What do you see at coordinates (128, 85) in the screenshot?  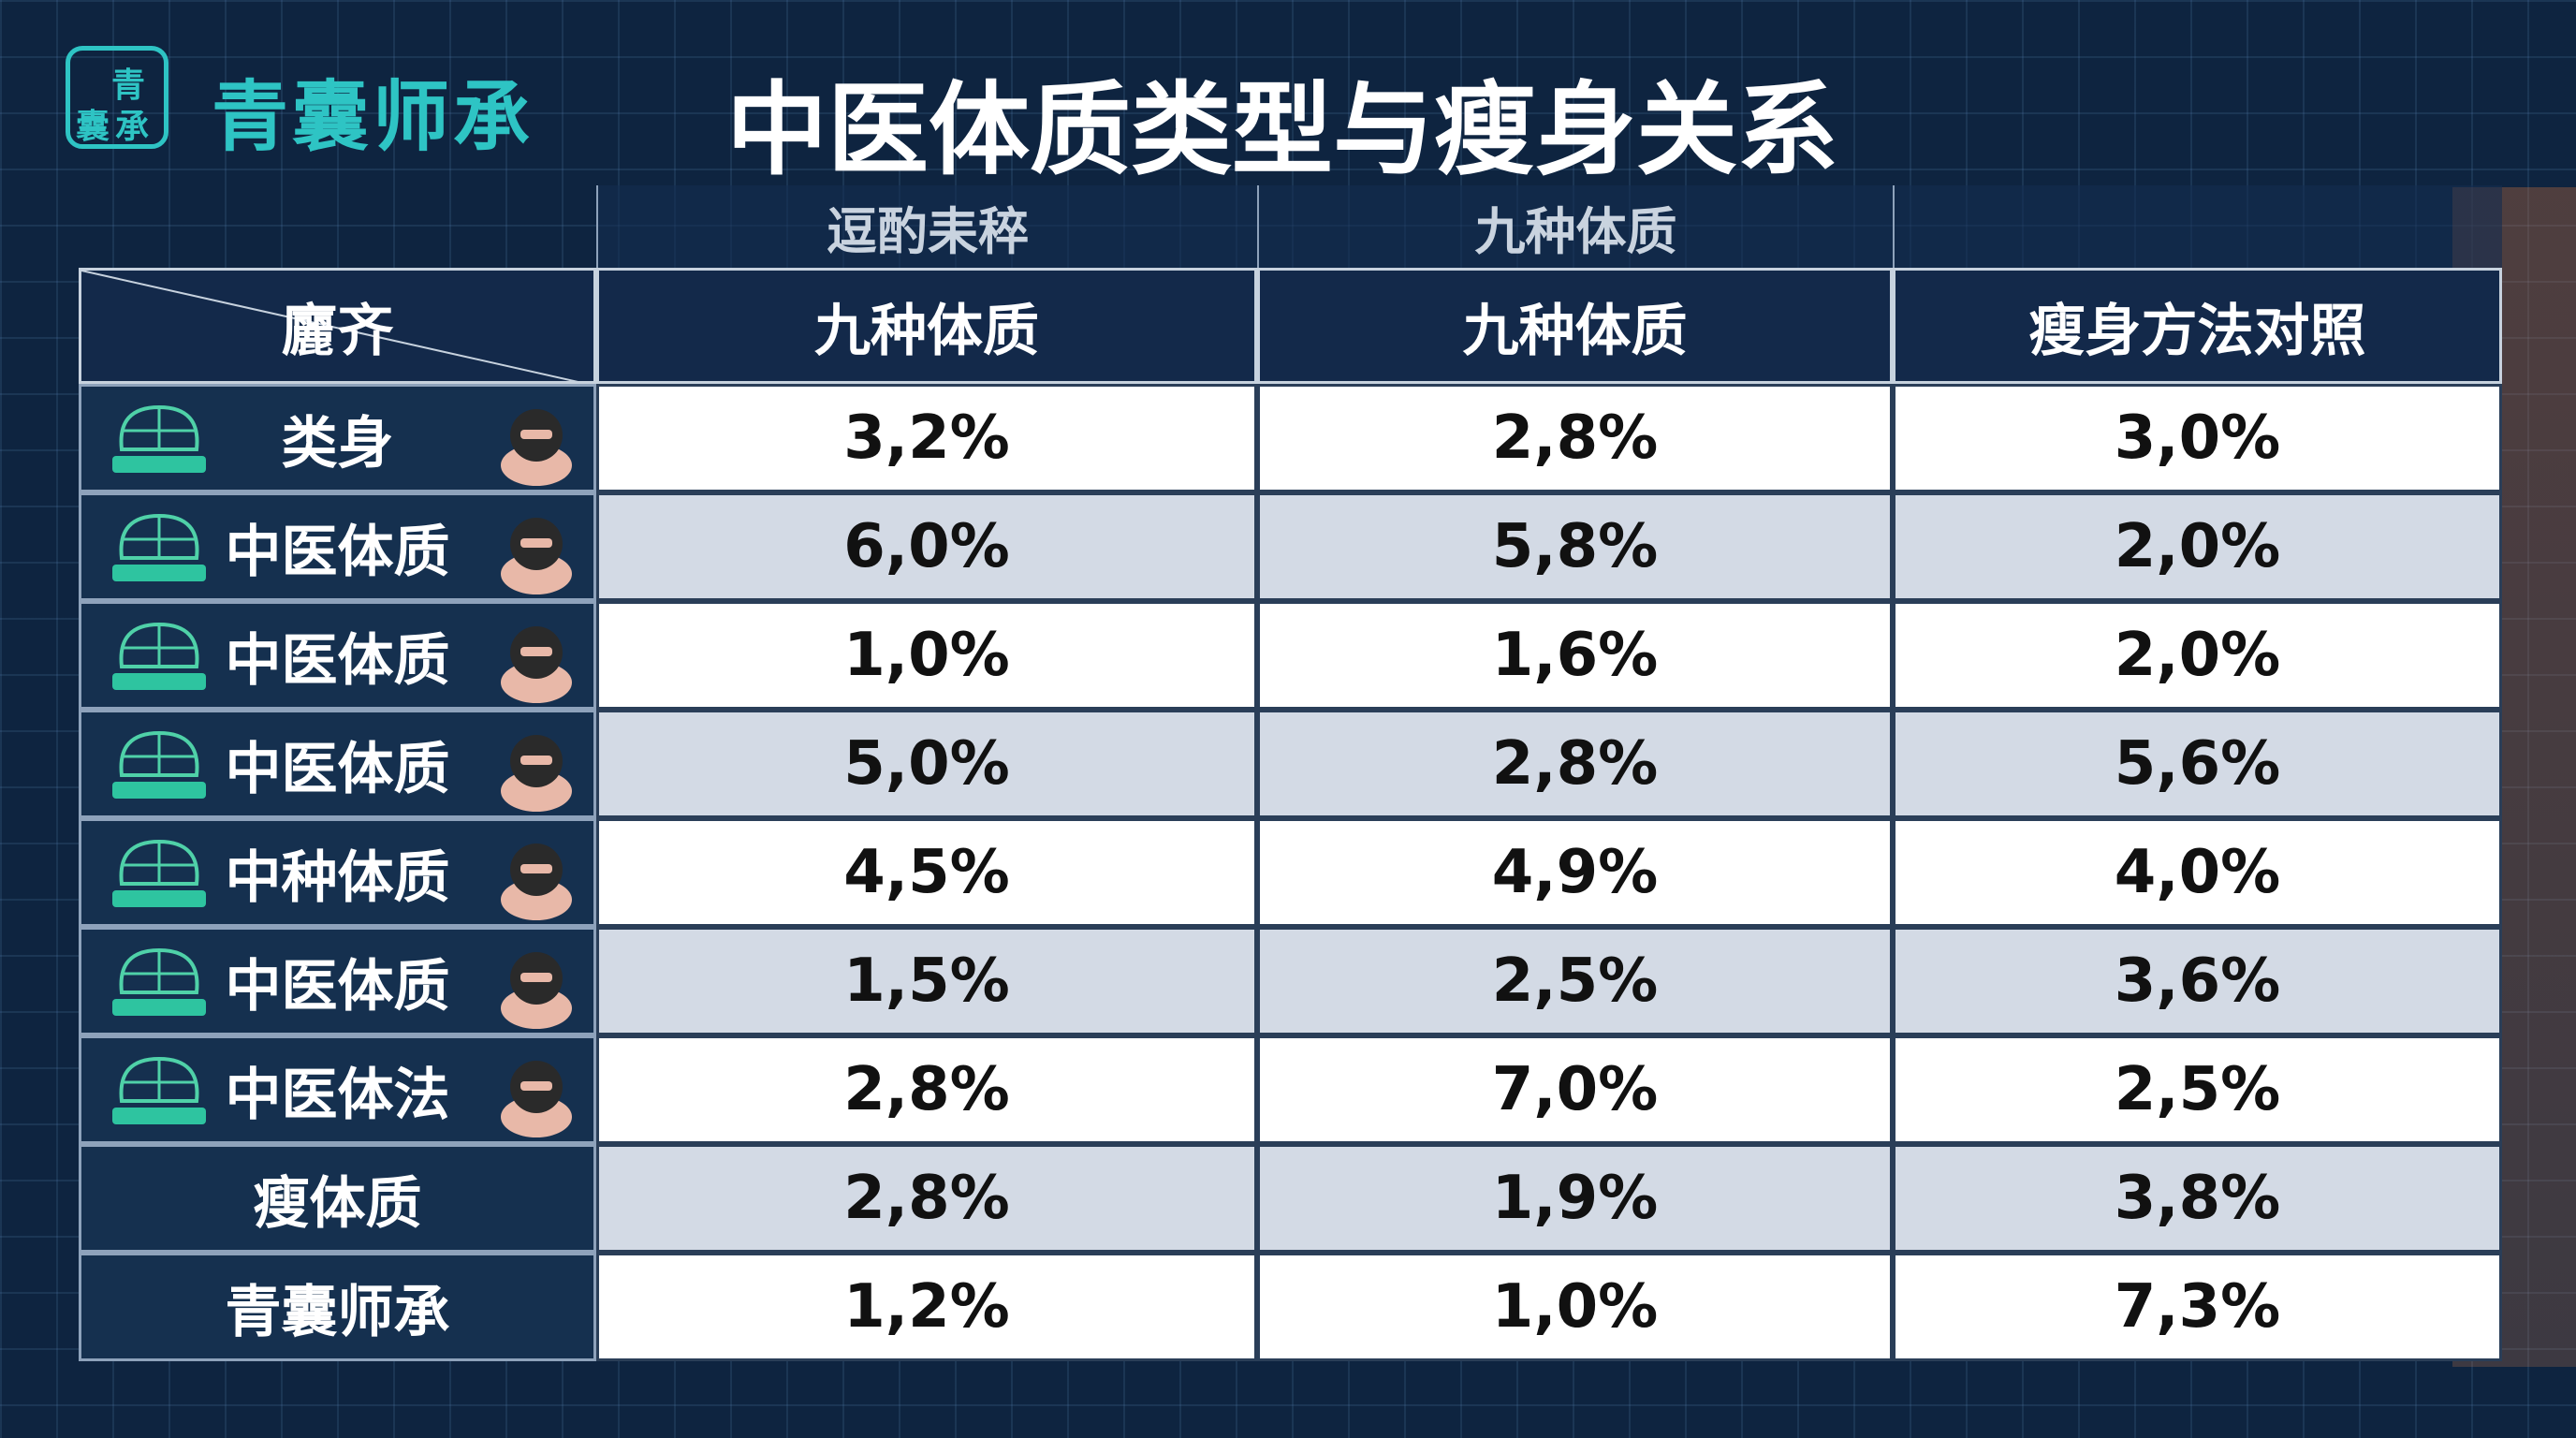 I see `logo-char: 青` at bounding box center [128, 85].